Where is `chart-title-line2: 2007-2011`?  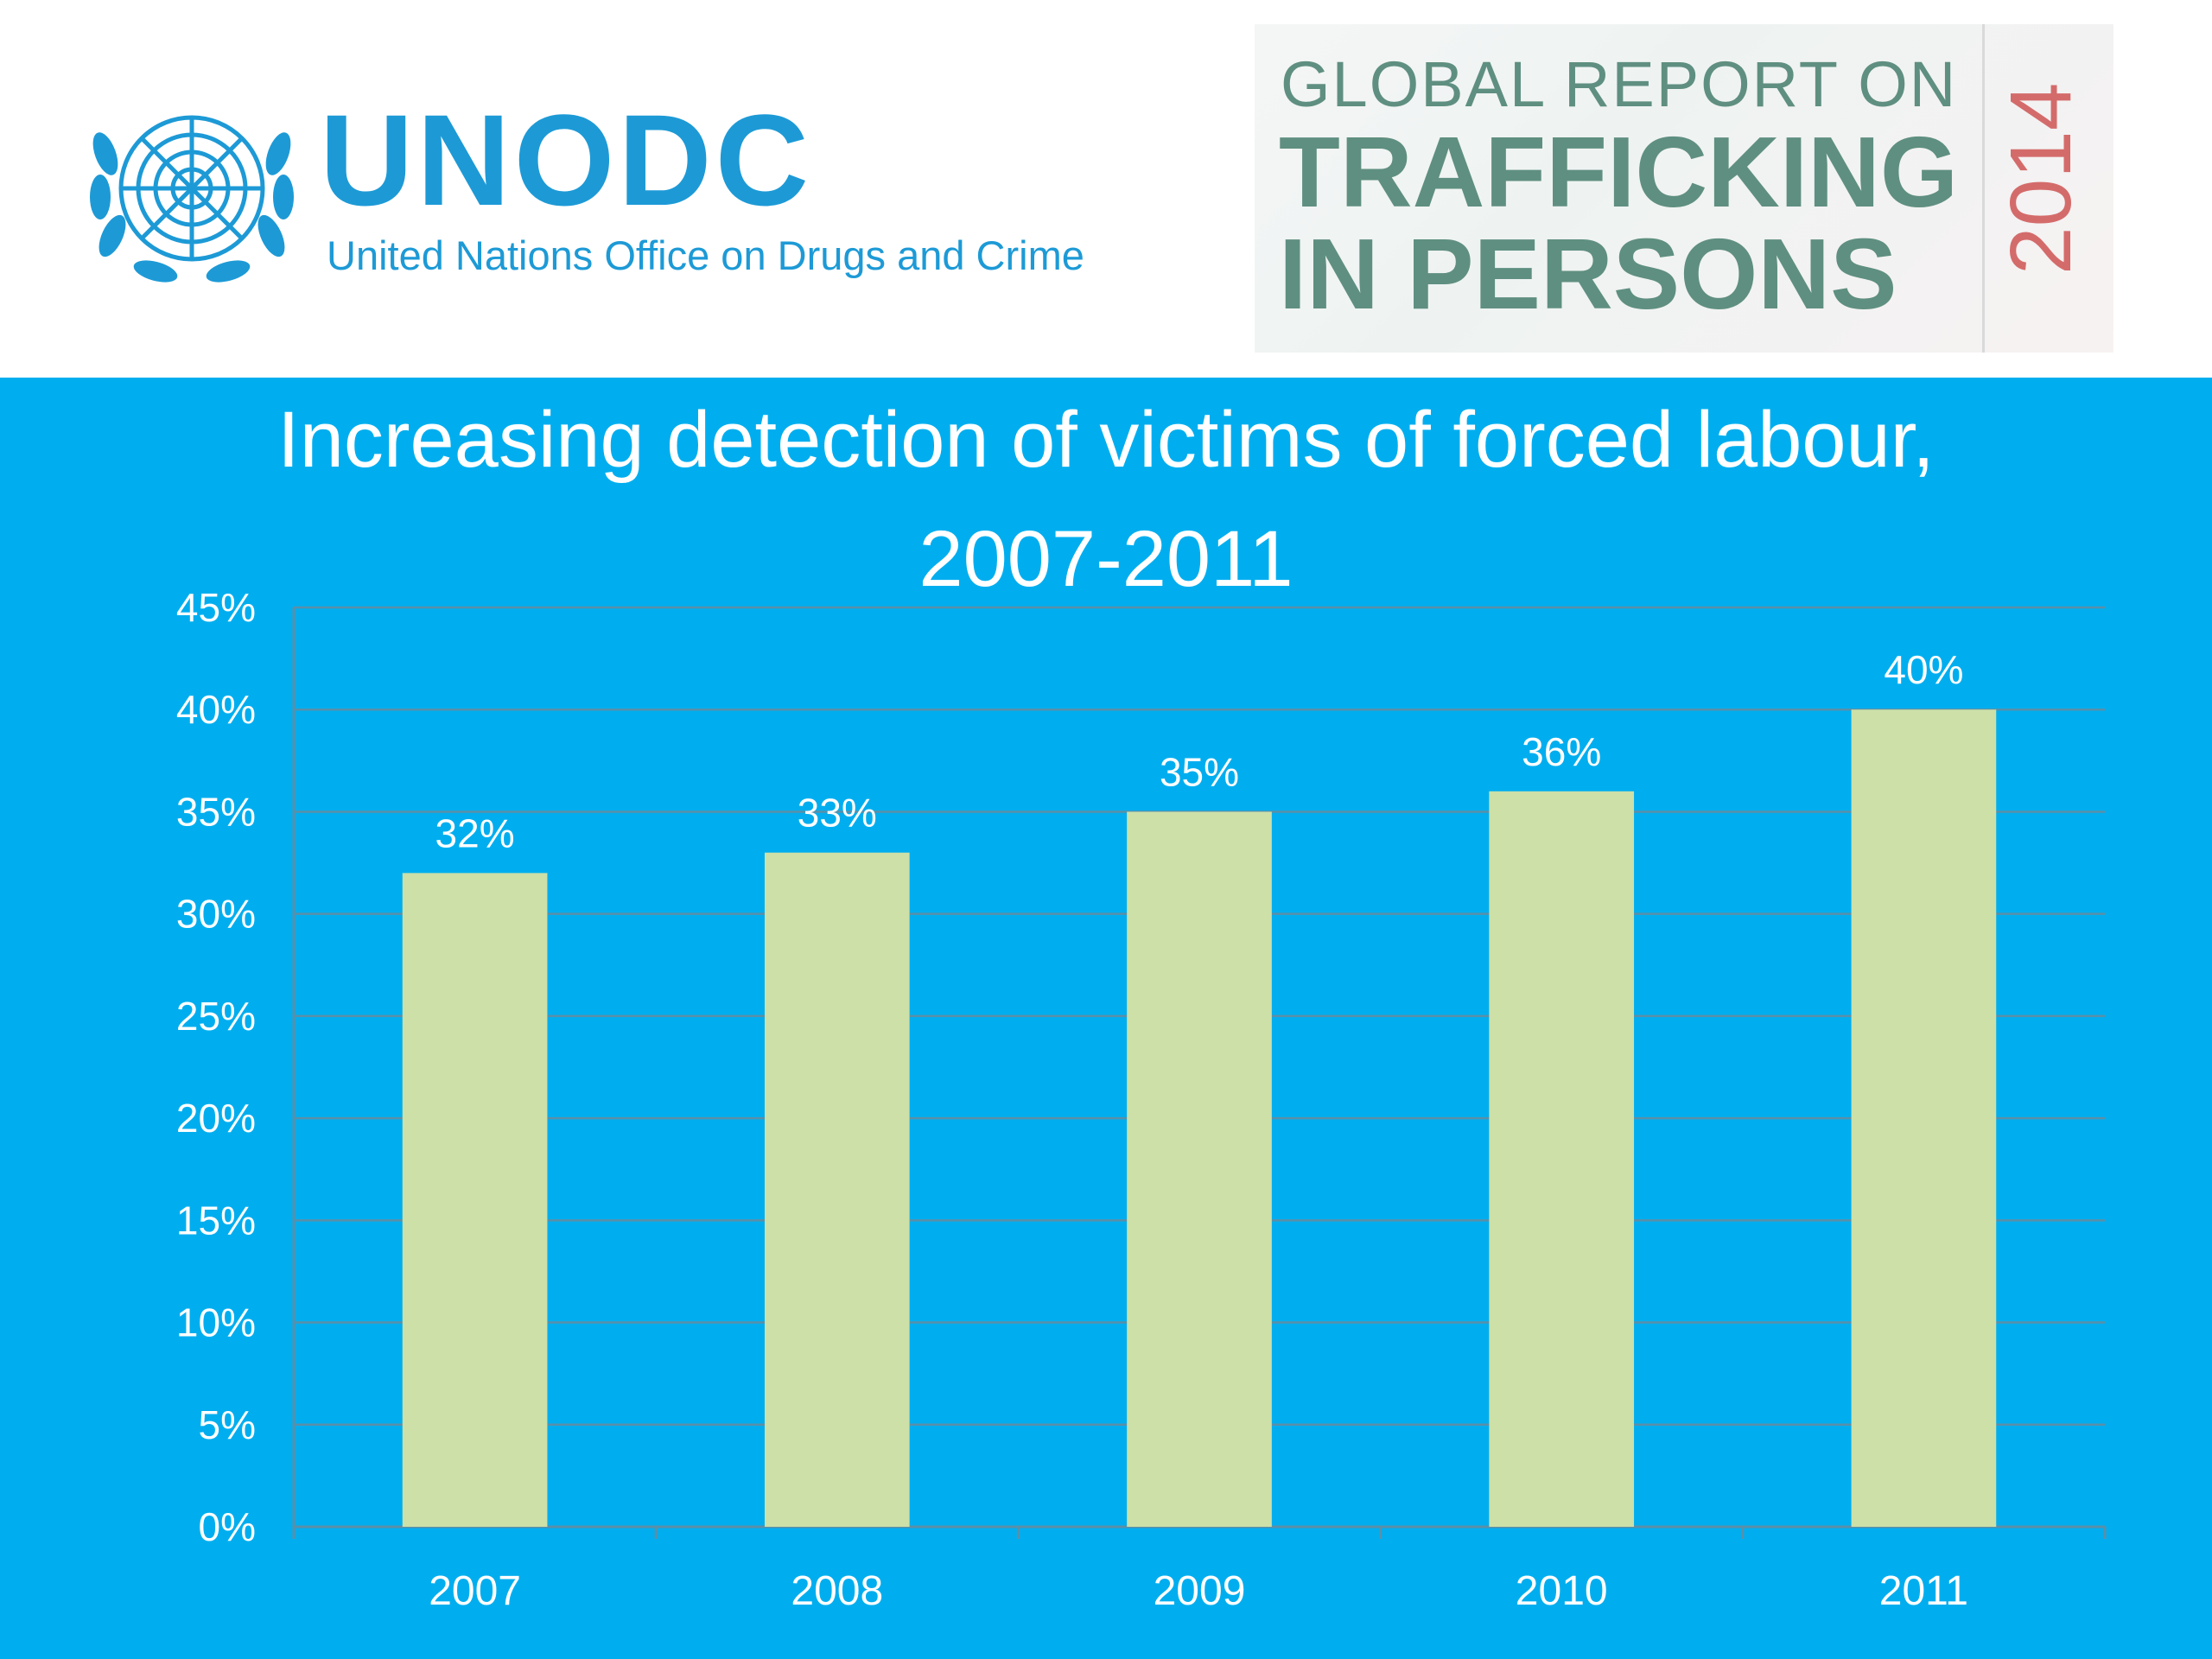
chart-title-line2: 2007-2011 is located at coordinates (1106, 559).